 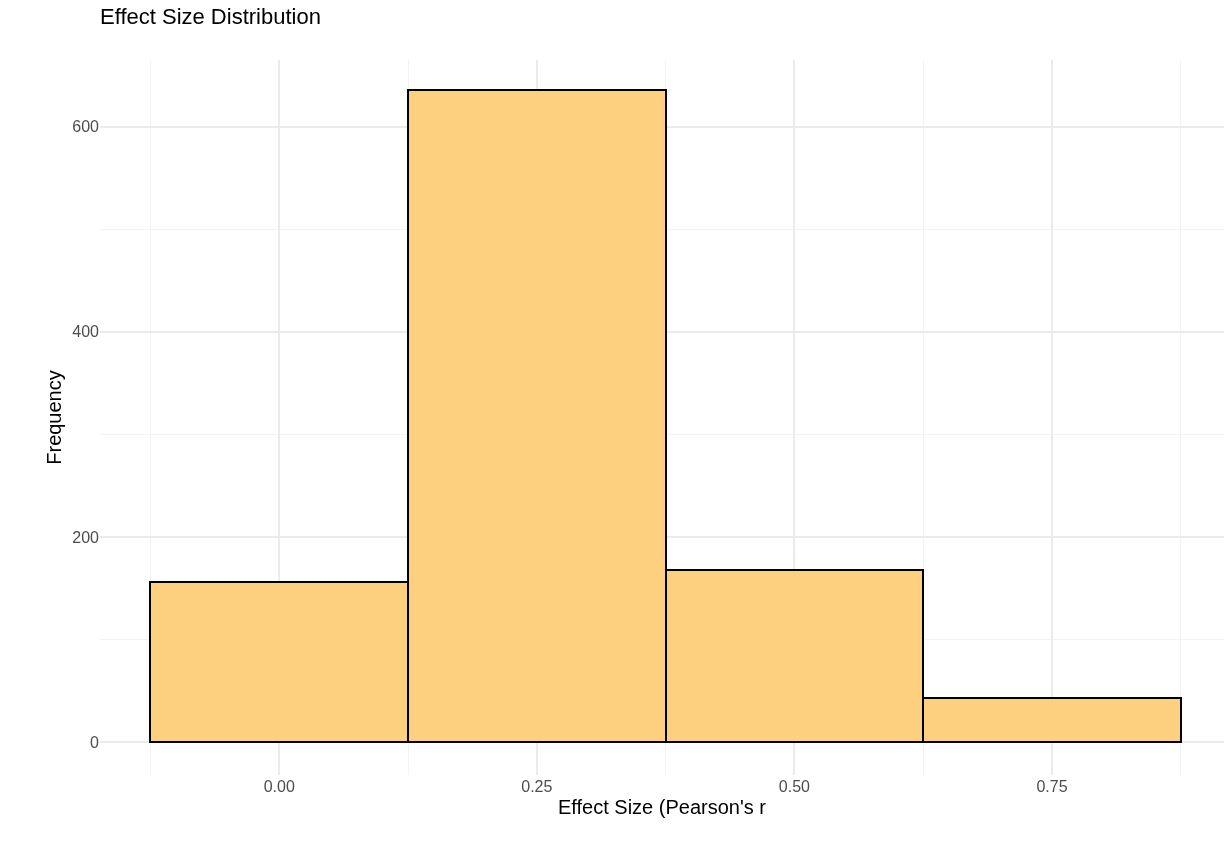 What do you see at coordinates (210, 16) in the screenshot?
I see `chart-title: Effect Size Distribution` at bounding box center [210, 16].